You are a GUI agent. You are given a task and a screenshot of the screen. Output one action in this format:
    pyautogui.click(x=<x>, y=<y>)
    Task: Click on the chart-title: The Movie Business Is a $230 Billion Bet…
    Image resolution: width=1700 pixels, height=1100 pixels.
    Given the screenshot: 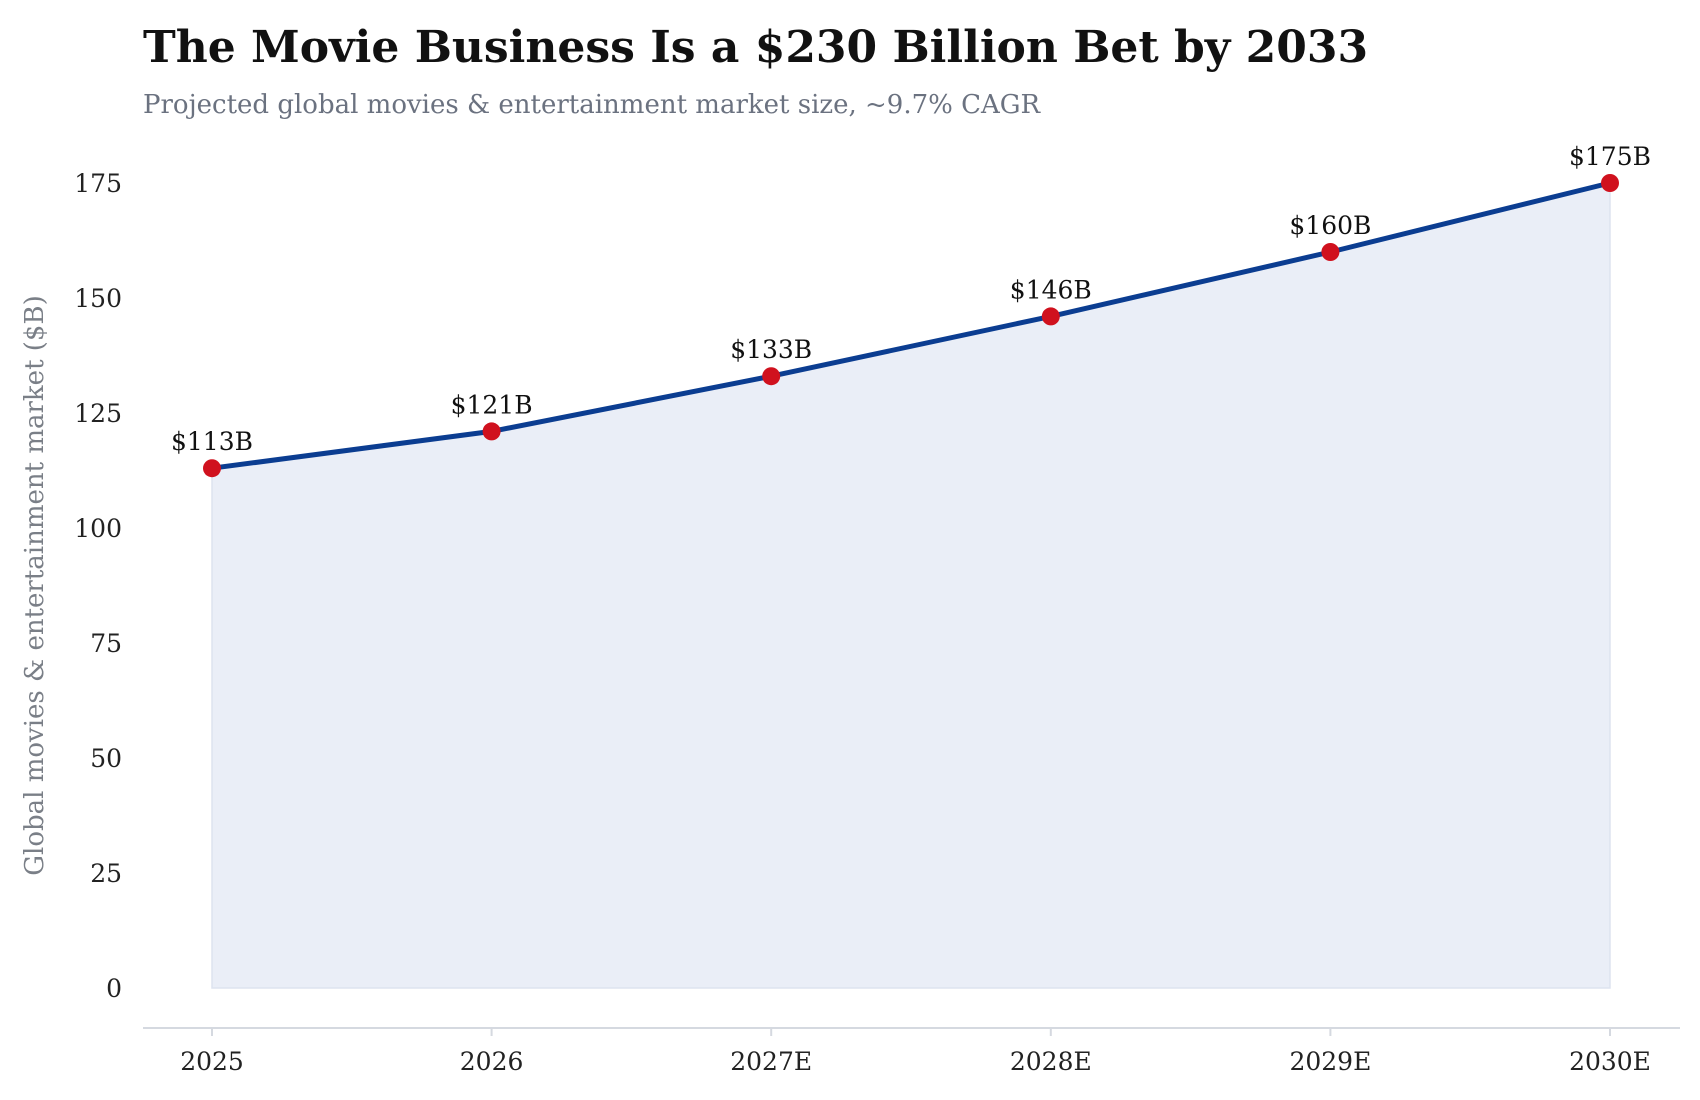 What is the action you would take?
    pyautogui.click(x=756, y=47)
    